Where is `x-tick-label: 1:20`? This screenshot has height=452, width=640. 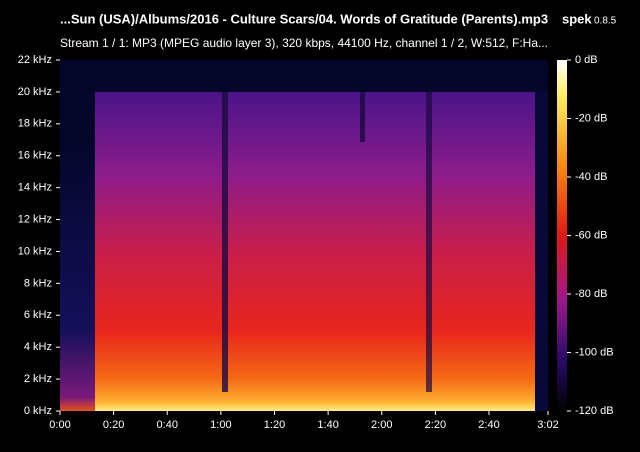 x-tick-label: 1:20 is located at coordinates (274, 425).